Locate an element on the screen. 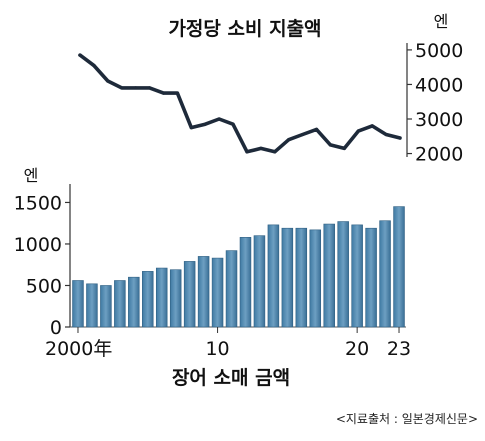  line-y-tick-label: 2000 is located at coordinates (439, 155).